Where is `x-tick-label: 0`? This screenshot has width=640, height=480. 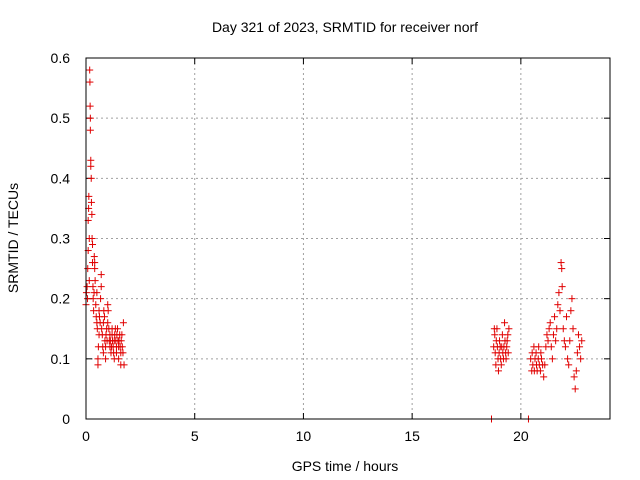 x-tick-label: 0 is located at coordinates (86, 436).